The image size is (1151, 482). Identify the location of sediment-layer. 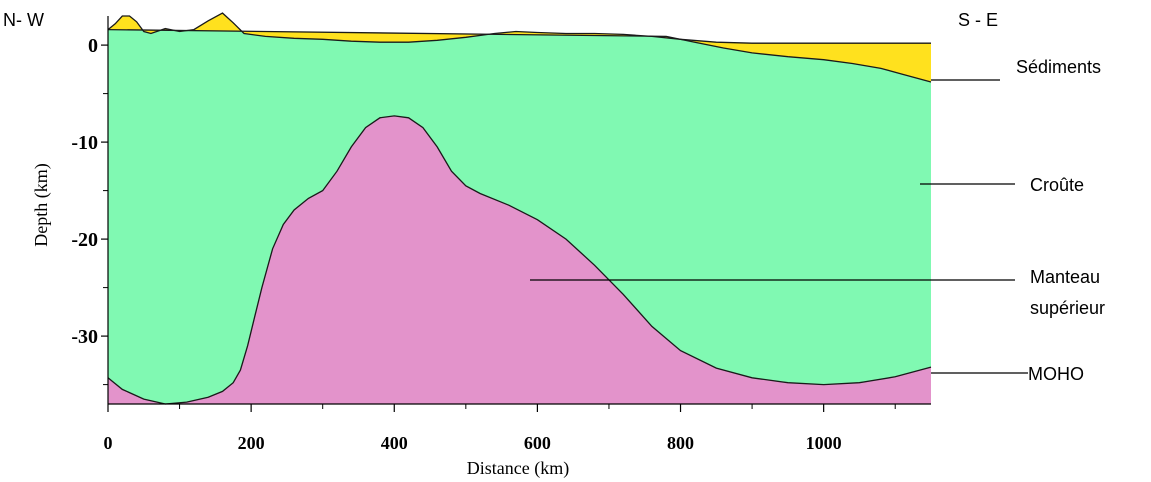
(519, 48).